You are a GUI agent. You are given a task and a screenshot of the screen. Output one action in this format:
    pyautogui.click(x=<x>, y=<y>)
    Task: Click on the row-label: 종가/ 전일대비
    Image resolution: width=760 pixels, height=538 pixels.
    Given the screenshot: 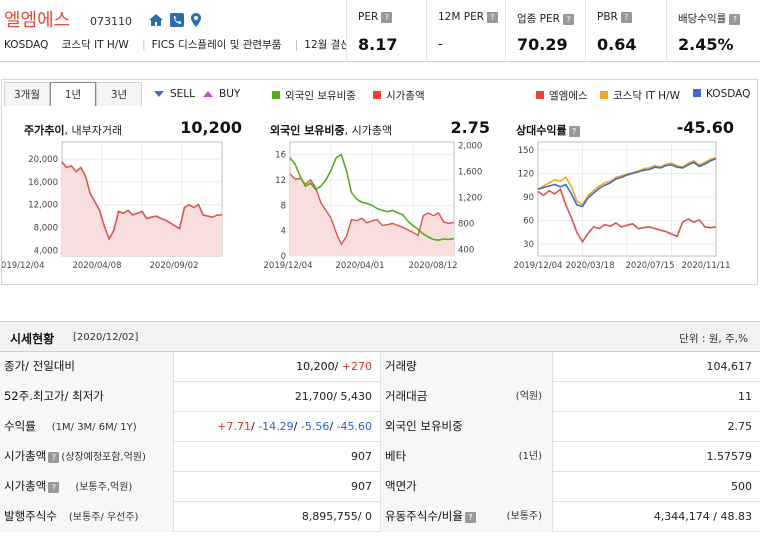 What is the action you would take?
    pyautogui.click(x=86, y=367)
    